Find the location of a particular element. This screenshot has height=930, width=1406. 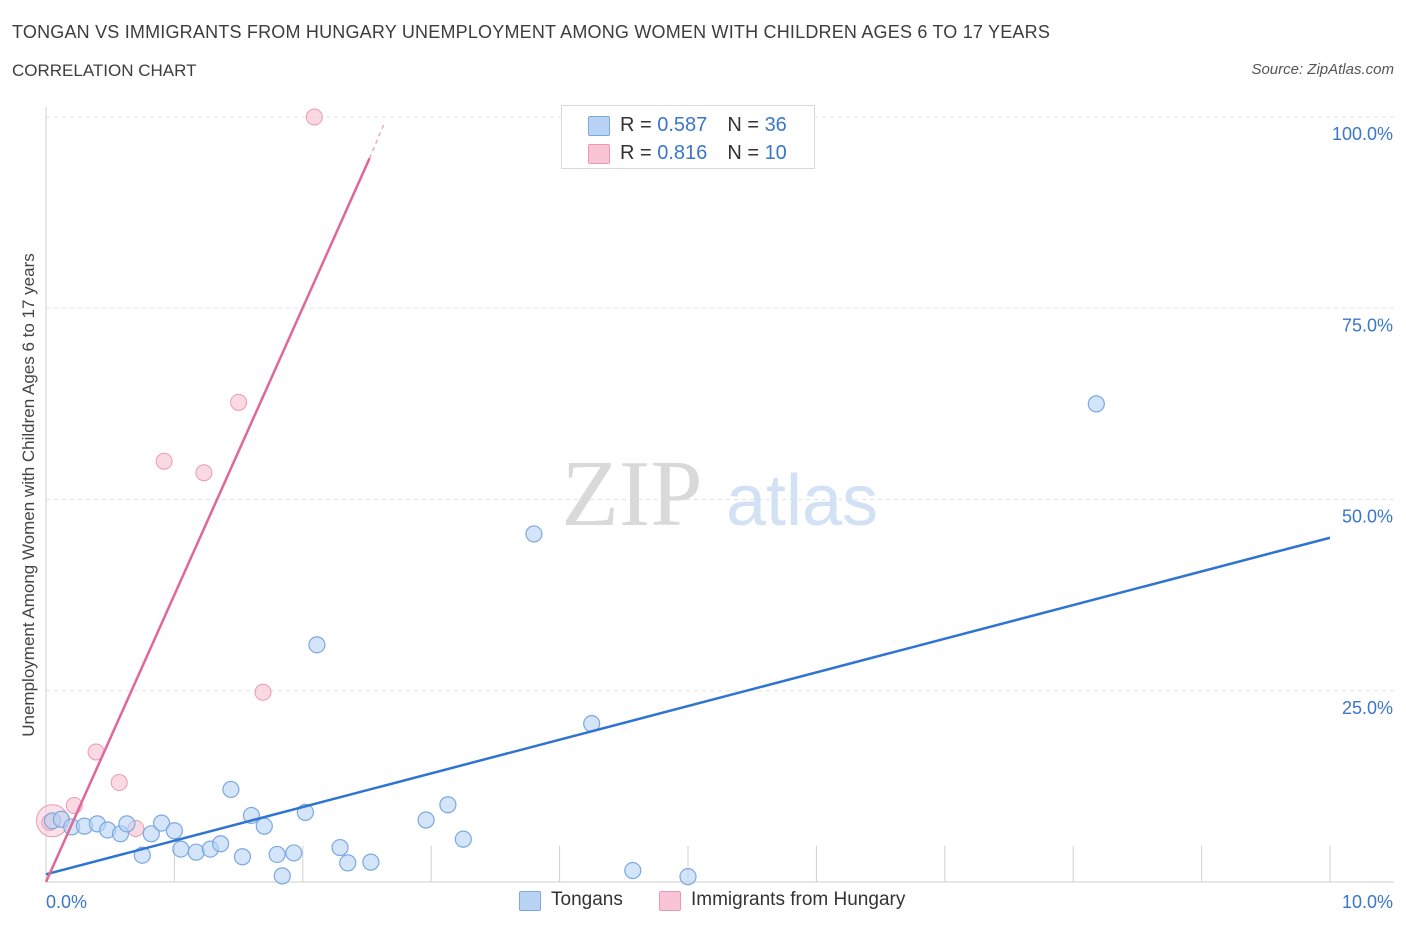

y-tick-label: 50.0% is located at coordinates (1367, 517).